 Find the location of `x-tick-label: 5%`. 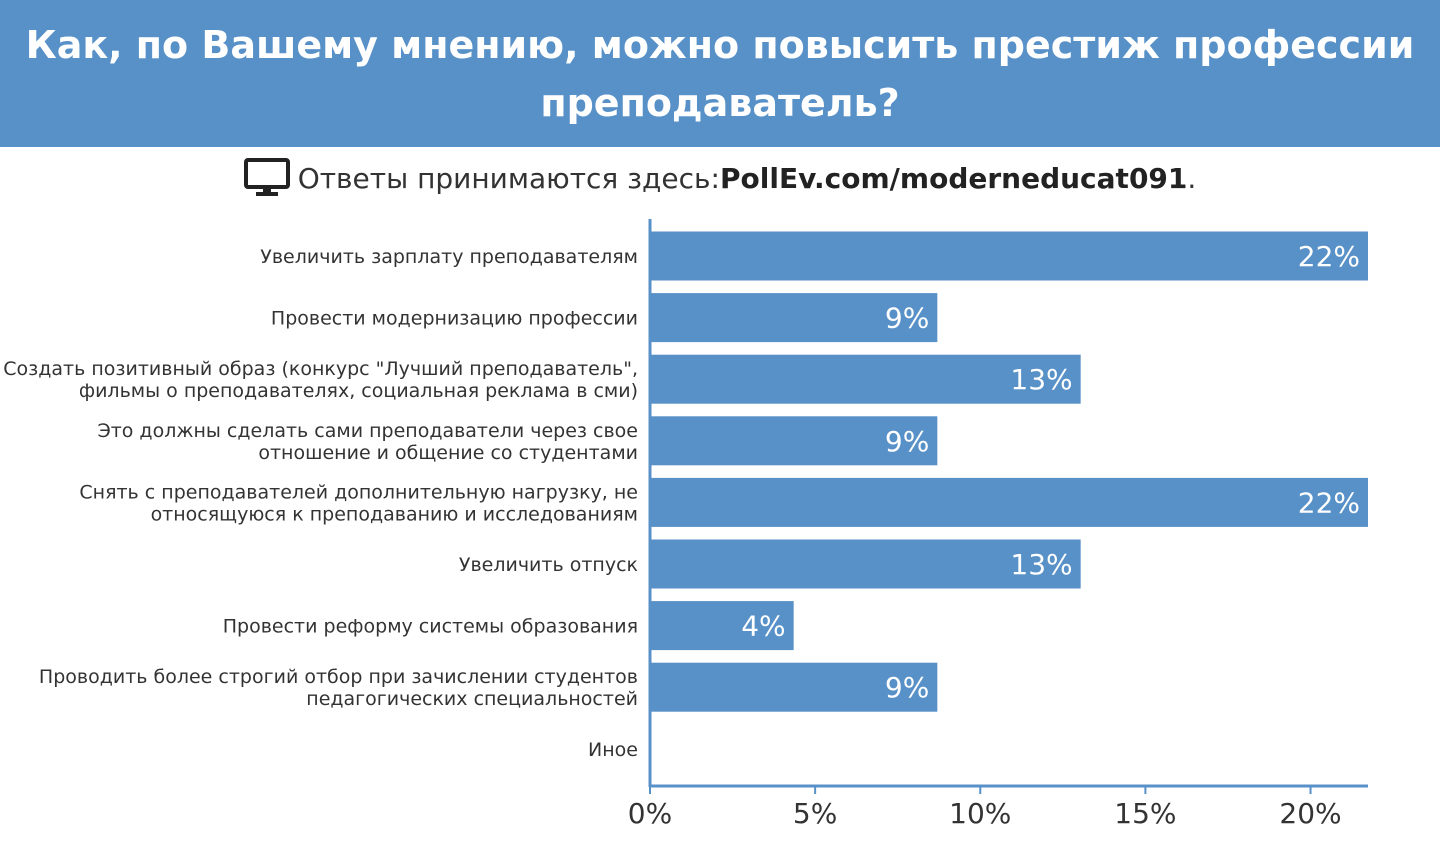

x-tick-label: 5% is located at coordinates (815, 813).